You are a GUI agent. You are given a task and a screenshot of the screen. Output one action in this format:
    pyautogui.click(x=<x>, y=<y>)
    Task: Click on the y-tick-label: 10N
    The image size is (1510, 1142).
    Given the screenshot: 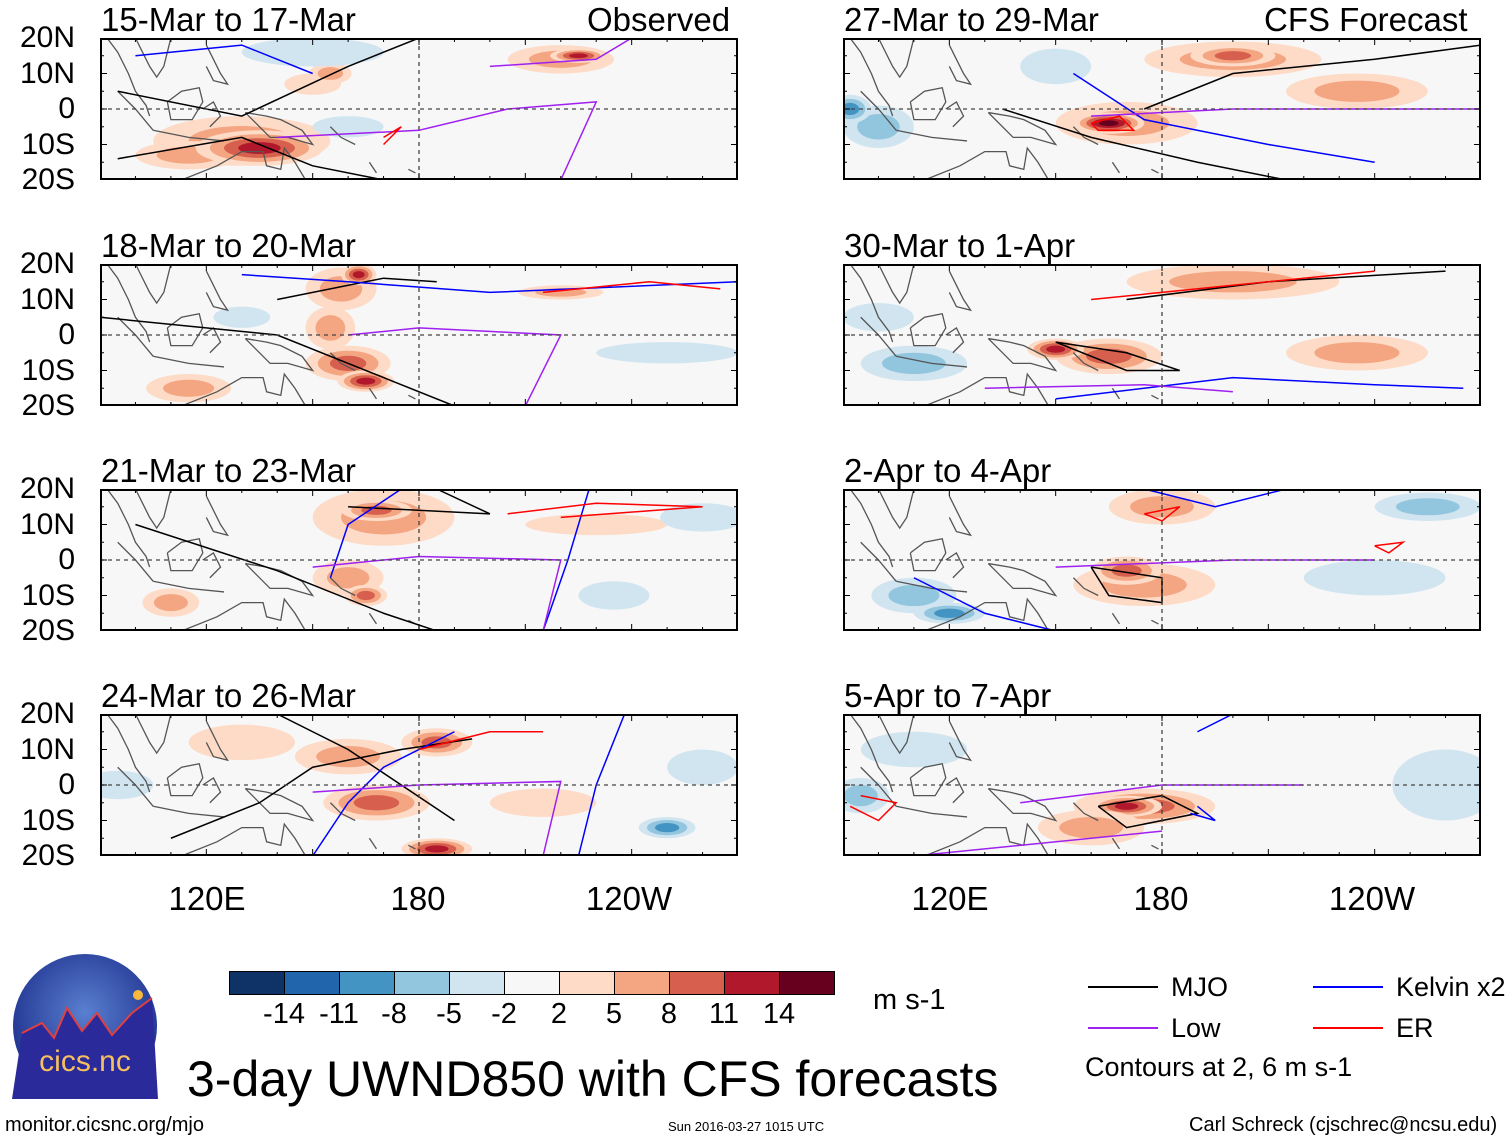 What is the action you would take?
    pyautogui.click(x=47, y=73)
    